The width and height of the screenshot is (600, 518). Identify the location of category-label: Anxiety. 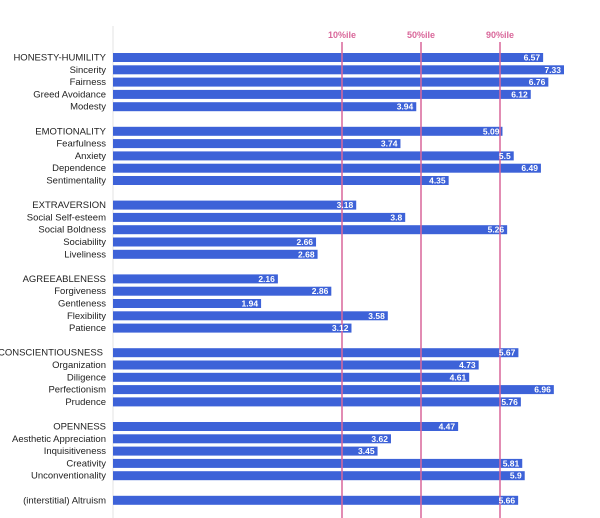
(90, 156).